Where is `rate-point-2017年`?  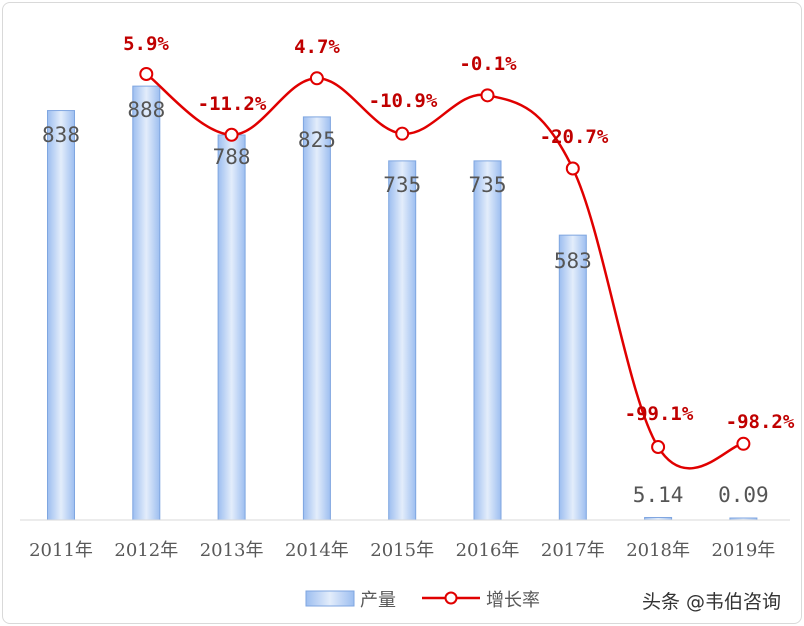
rate-point-2017年 is located at coordinates (572, 168).